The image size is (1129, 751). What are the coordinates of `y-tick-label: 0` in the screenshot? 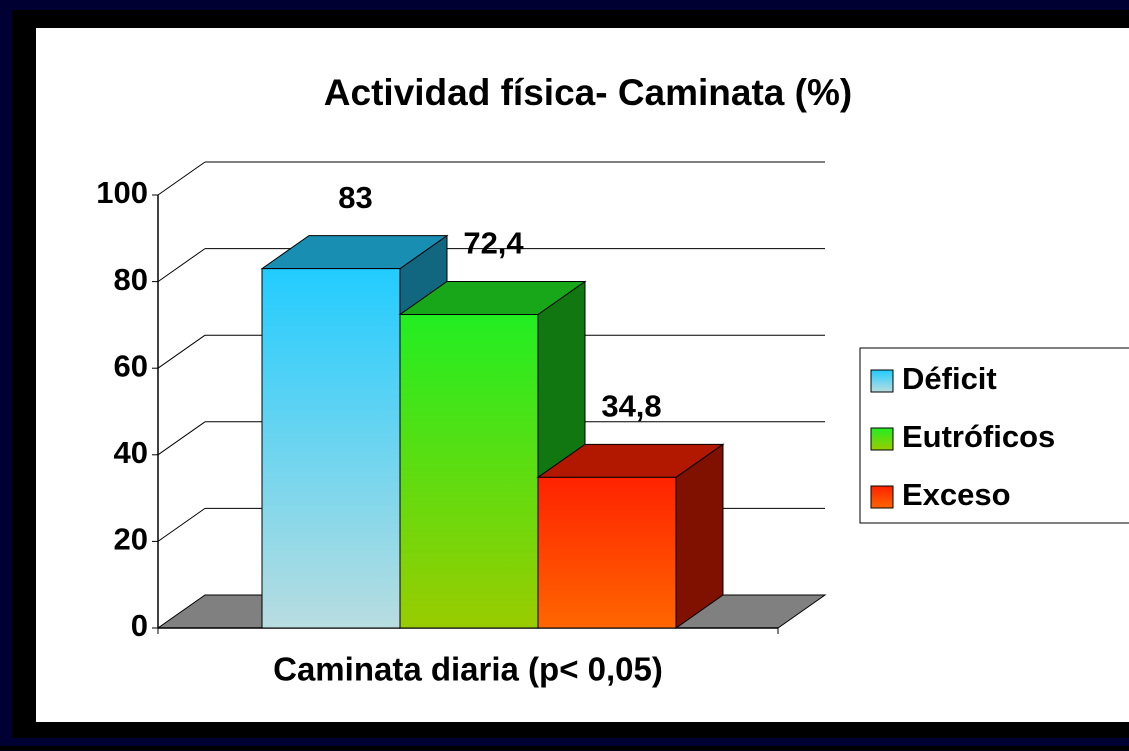 It's located at (139, 625).